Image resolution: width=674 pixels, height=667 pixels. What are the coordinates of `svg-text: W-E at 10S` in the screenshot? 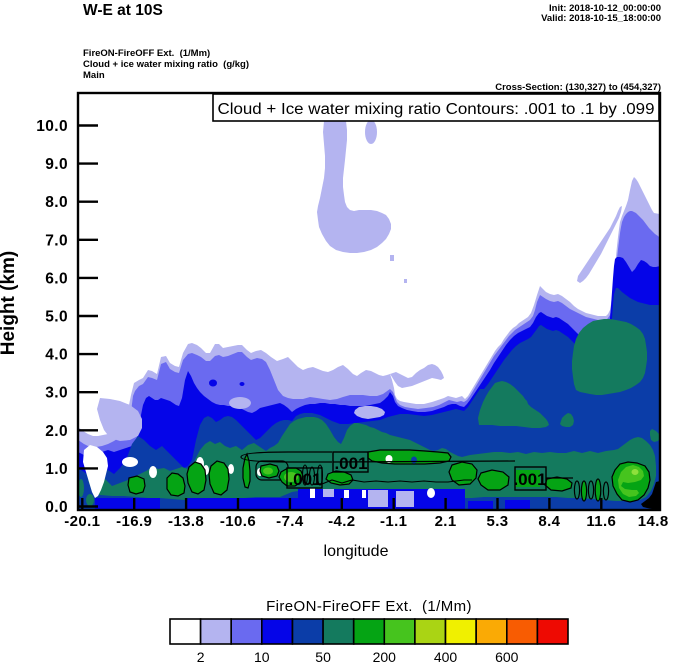 It's located at (123, 10).